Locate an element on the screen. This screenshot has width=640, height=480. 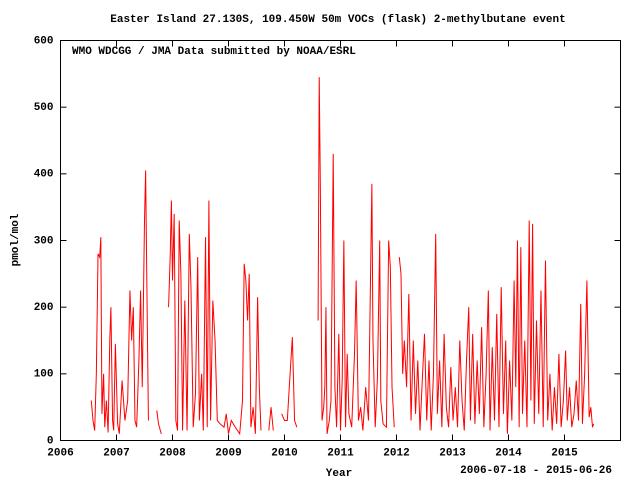
y-tick-label: 200 is located at coordinates (44, 308).